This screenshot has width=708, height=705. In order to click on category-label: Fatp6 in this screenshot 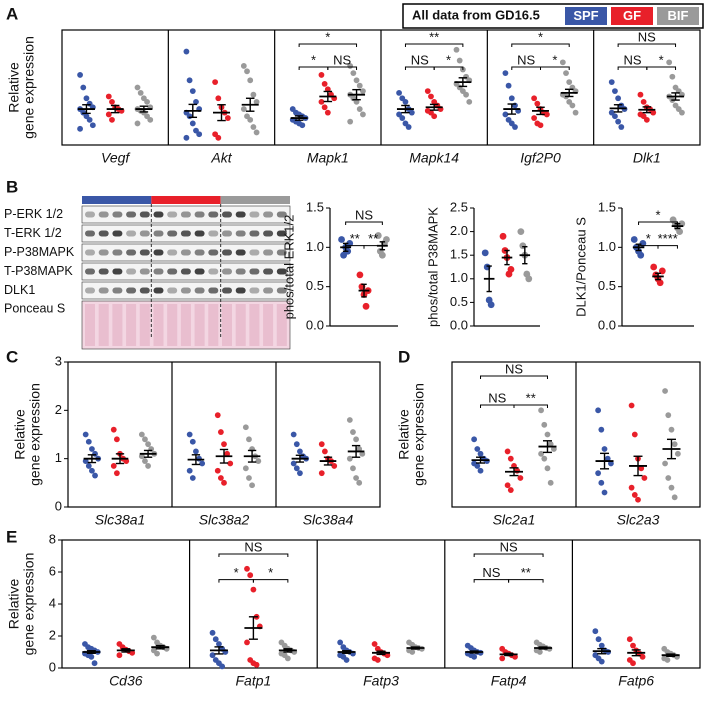, I will do `click(636, 681)`.